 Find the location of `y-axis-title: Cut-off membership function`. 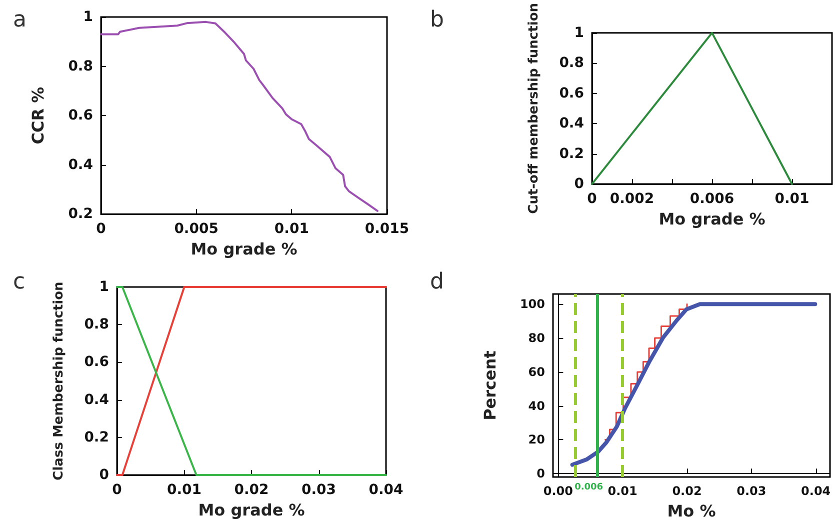

y-axis-title: Cut-off membership function is located at coordinates (534, 108).